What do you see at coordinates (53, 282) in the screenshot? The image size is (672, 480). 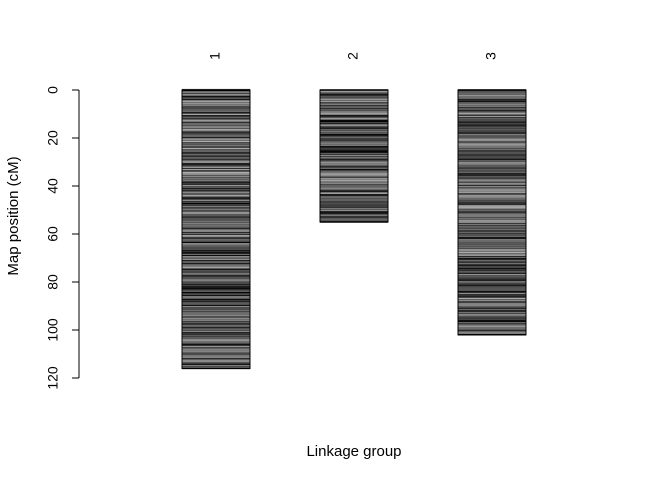 I see `y-tick-label: 80` at bounding box center [53, 282].